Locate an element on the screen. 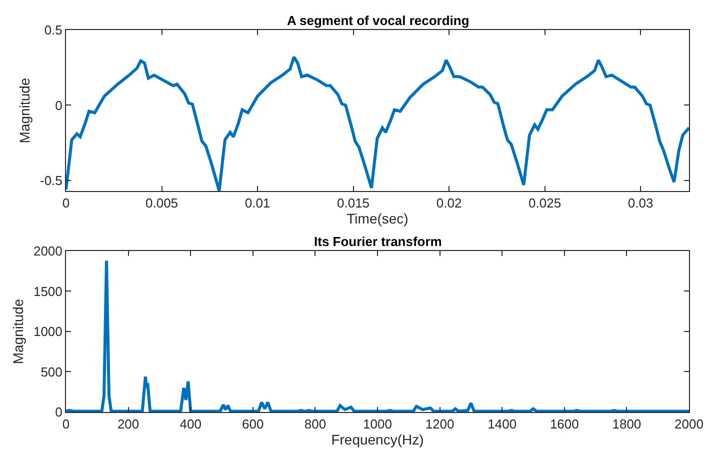 This screenshot has height=460, width=715. x-tick-label: 1000 is located at coordinates (377, 424).